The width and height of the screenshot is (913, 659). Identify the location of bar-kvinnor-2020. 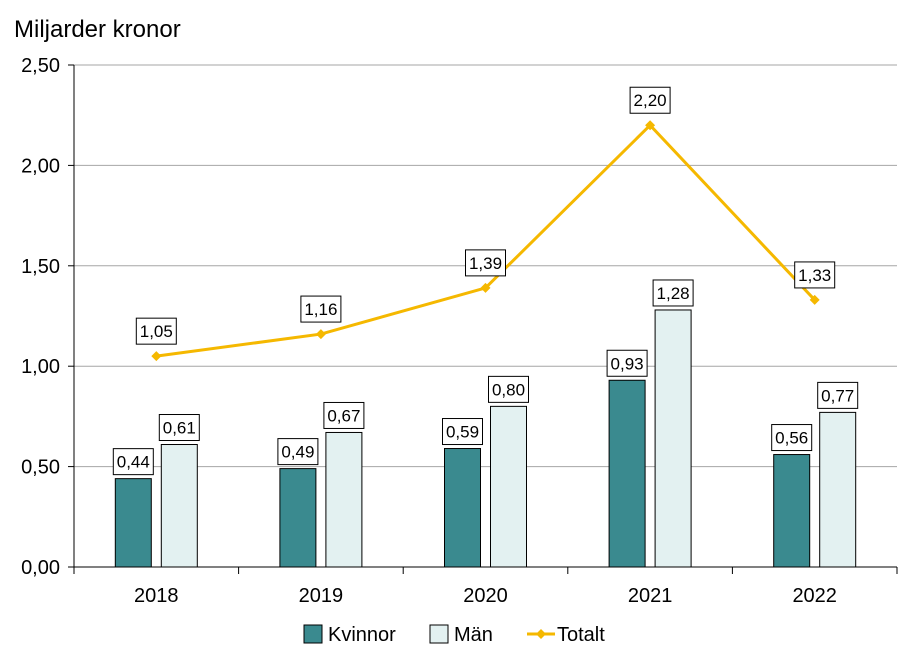
(462, 508).